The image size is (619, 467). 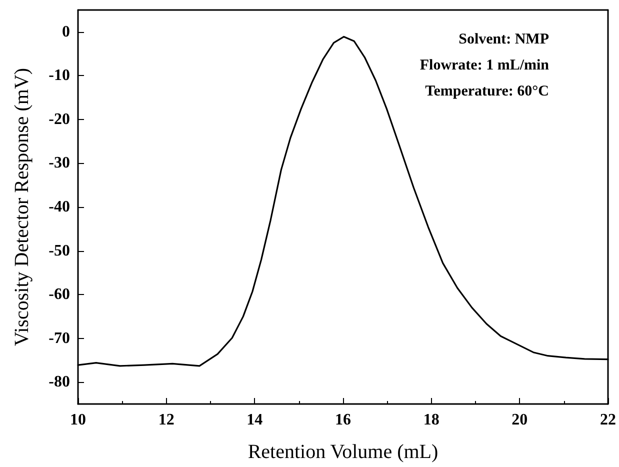 What do you see at coordinates (59, 119) in the screenshot?
I see `y-tick-label: -20` at bounding box center [59, 119].